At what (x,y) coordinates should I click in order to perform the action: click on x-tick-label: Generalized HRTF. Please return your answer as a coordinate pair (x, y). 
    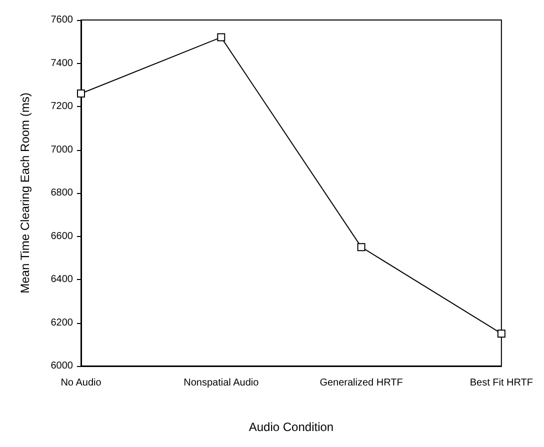
    Looking at the image, I should click on (361, 383).